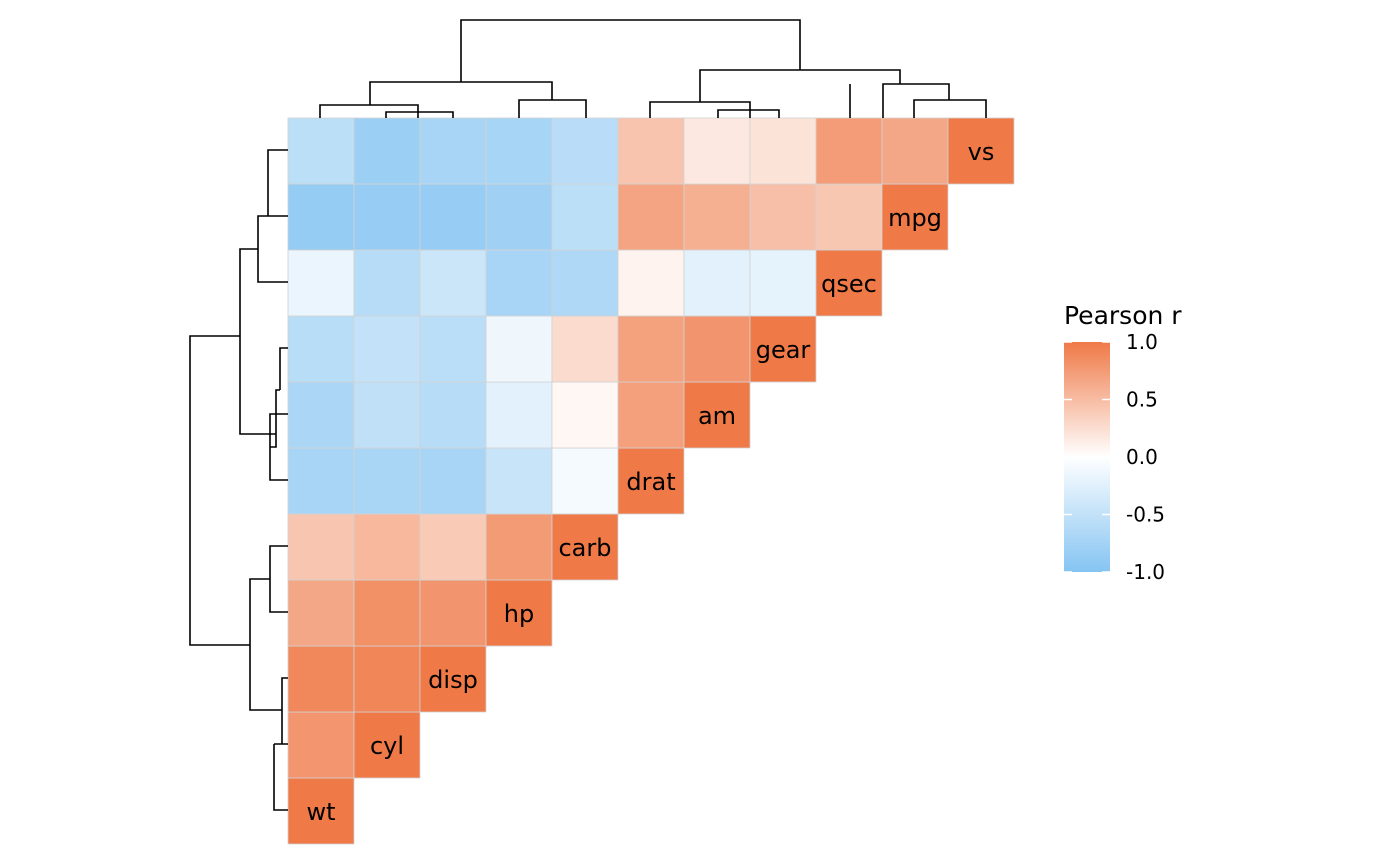  What do you see at coordinates (321, 613) in the screenshot?
I see `heatmap-cell-hp-wt` at bounding box center [321, 613].